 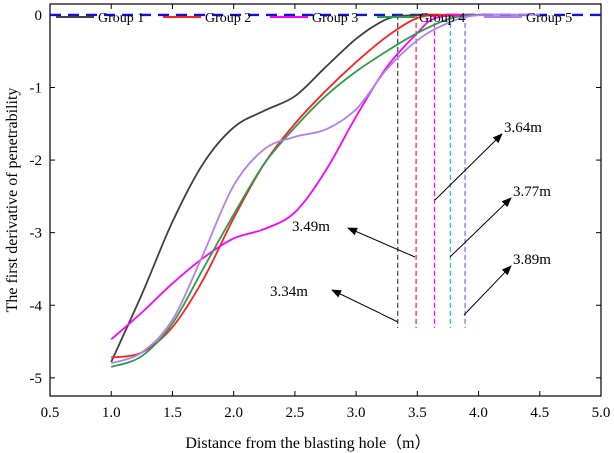 I want to click on y-tick-label: 0, so click(x=39, y=16).